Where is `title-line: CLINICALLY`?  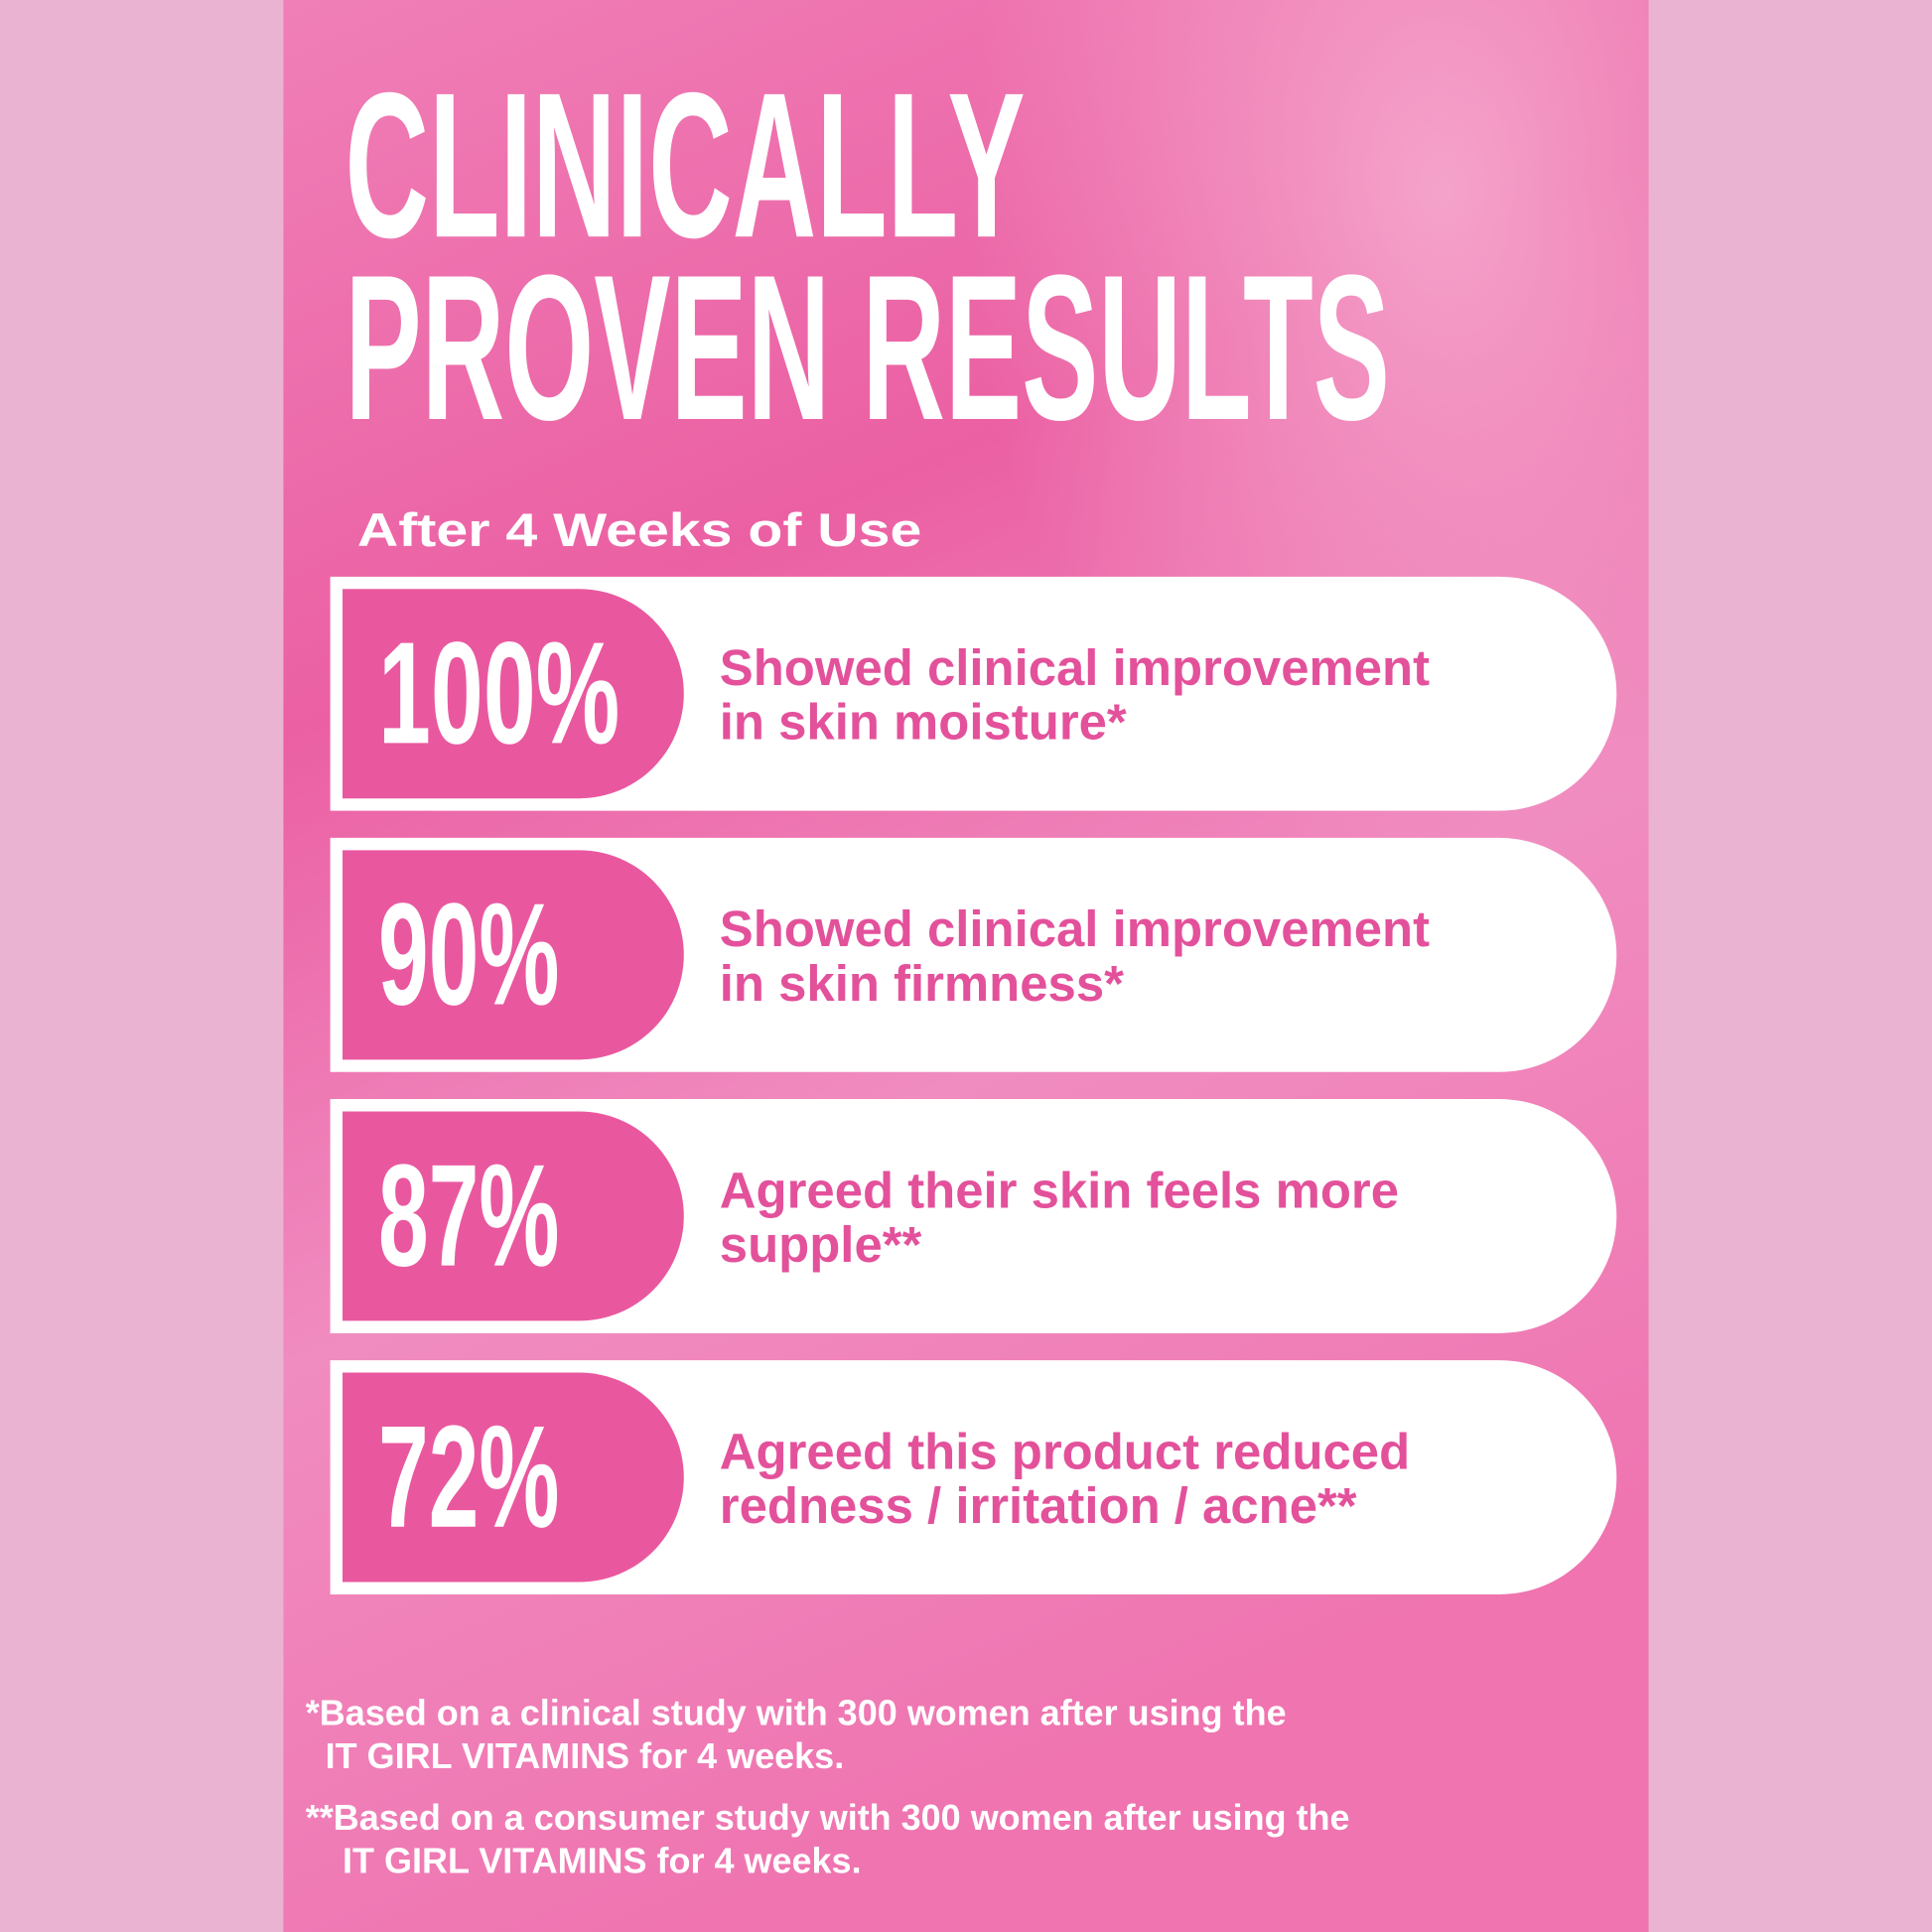 title-line: CLINICALLY is located at coordinates (686, 165).